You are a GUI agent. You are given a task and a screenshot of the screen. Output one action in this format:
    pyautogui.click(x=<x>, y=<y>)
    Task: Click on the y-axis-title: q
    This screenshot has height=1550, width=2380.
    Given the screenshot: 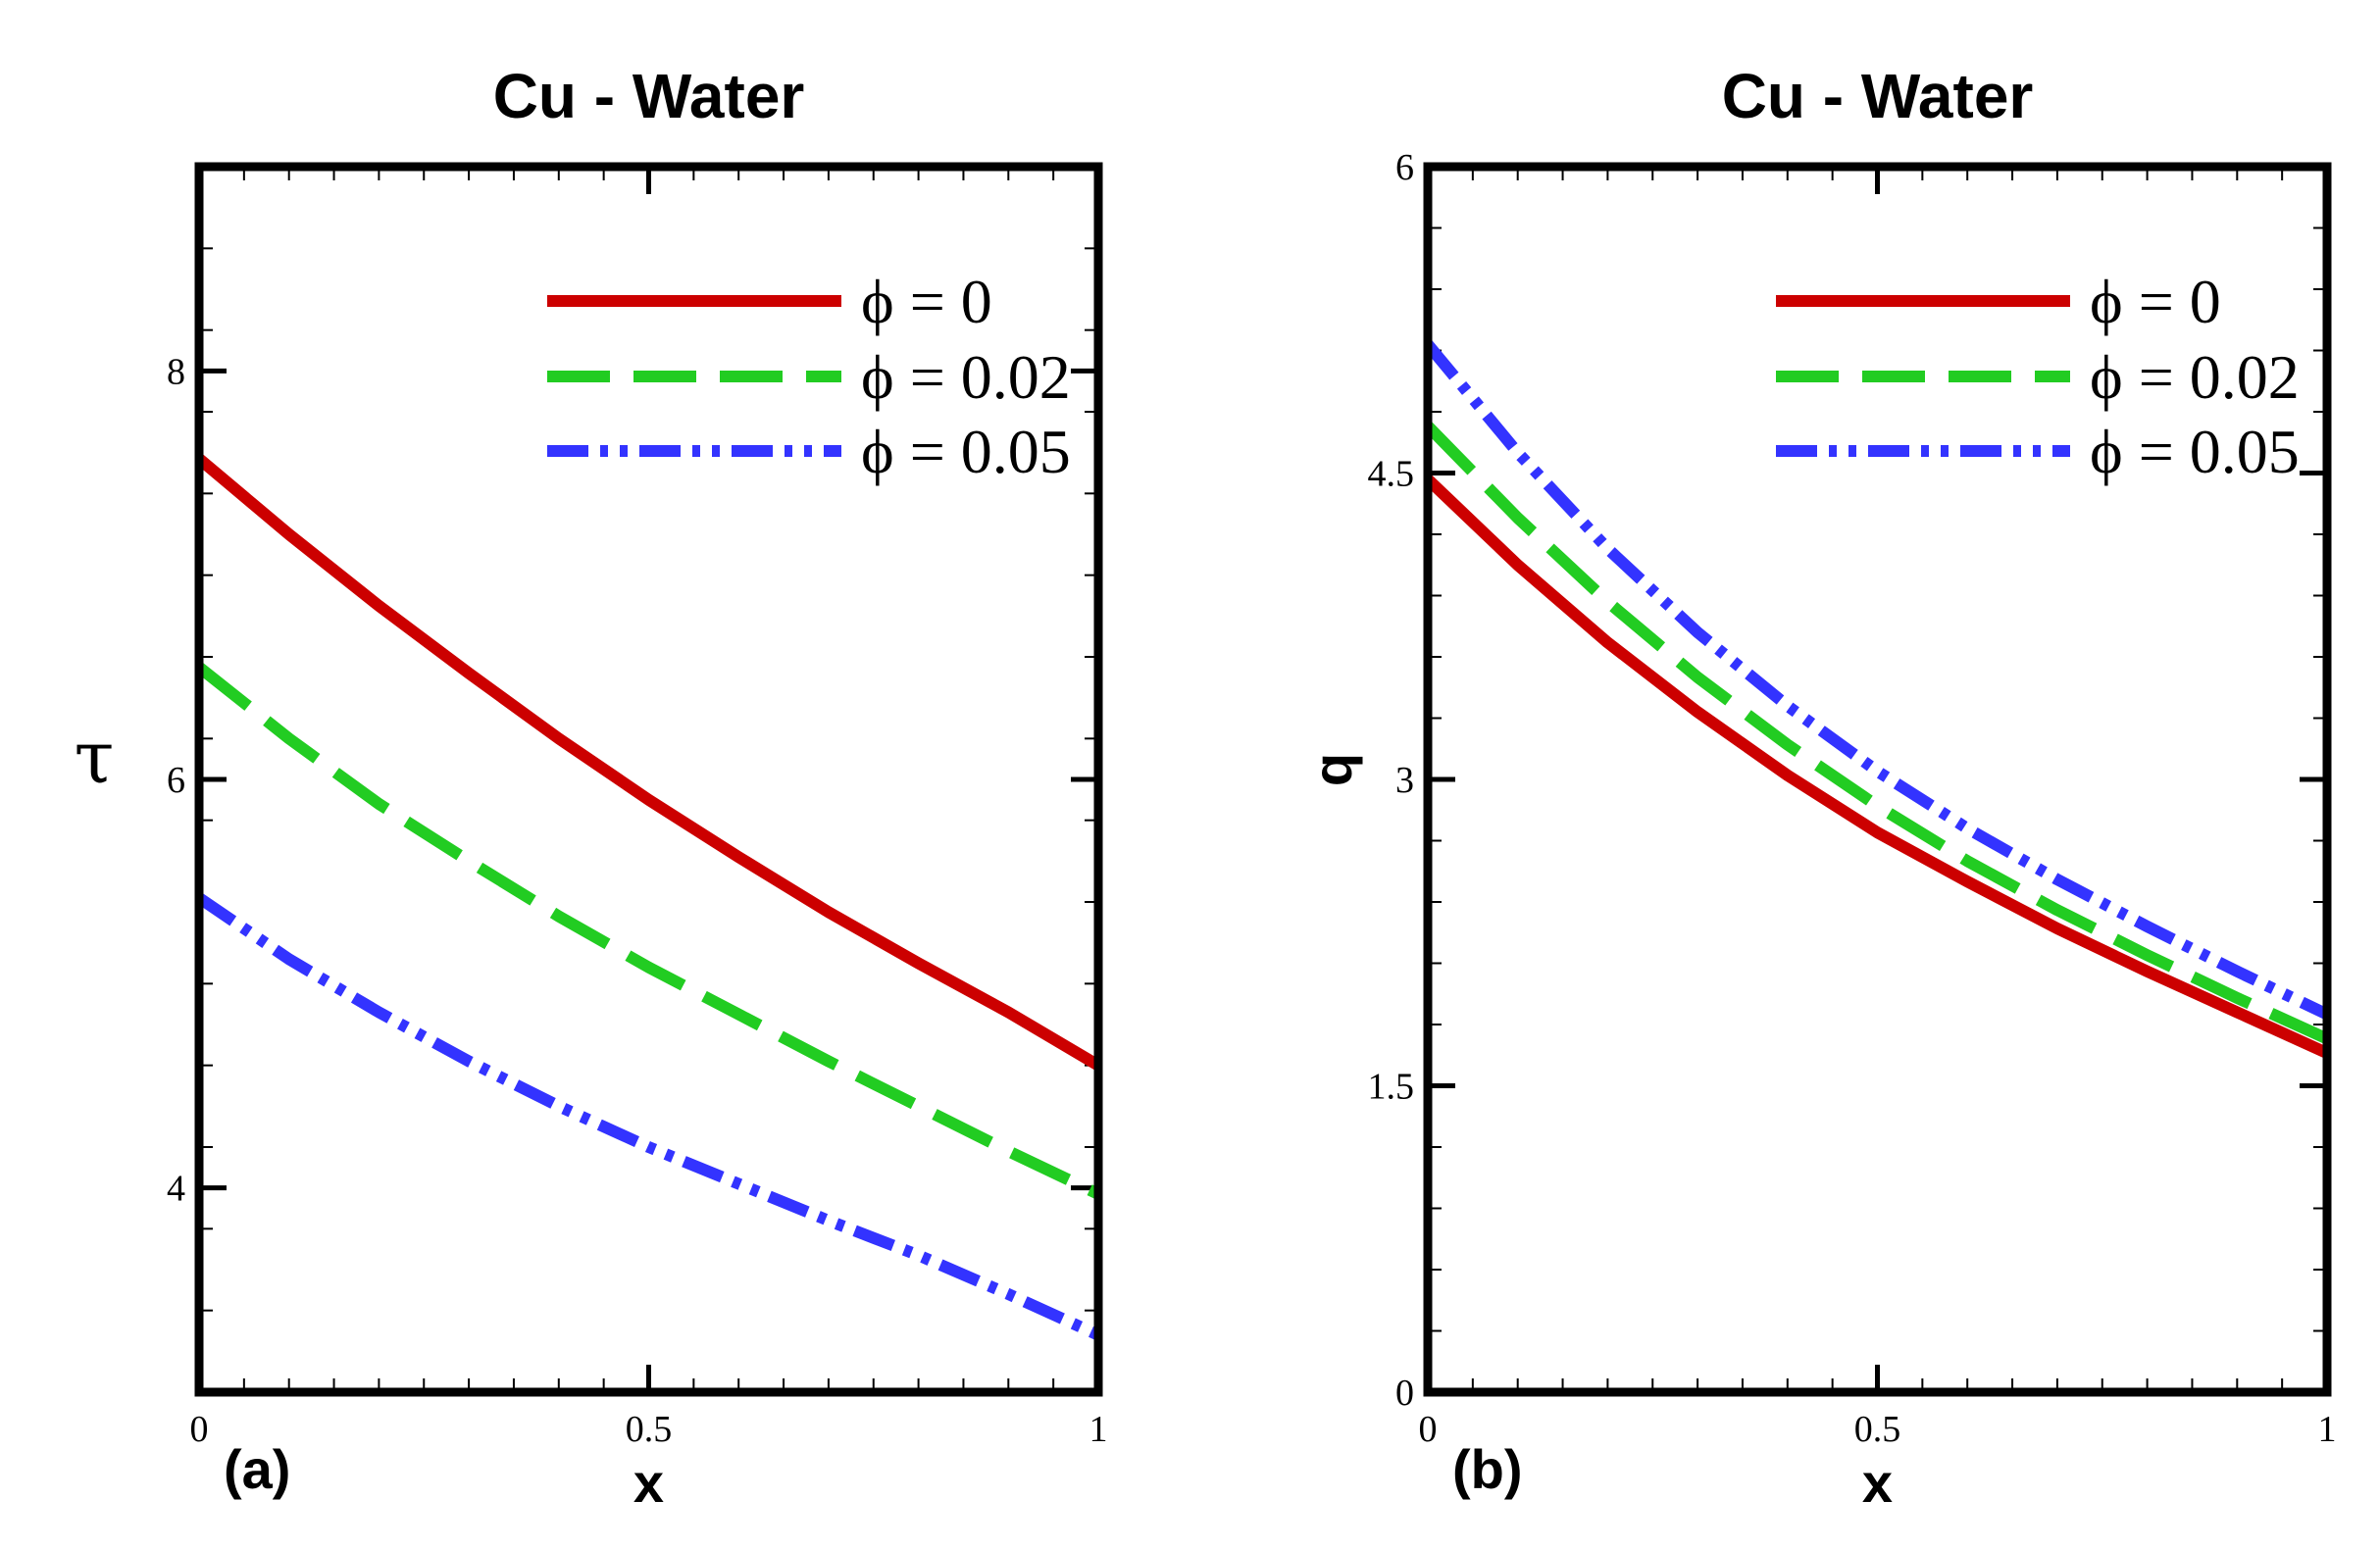 What is the action you would take?
    pyautogui.click(x=1332, y=769)
    